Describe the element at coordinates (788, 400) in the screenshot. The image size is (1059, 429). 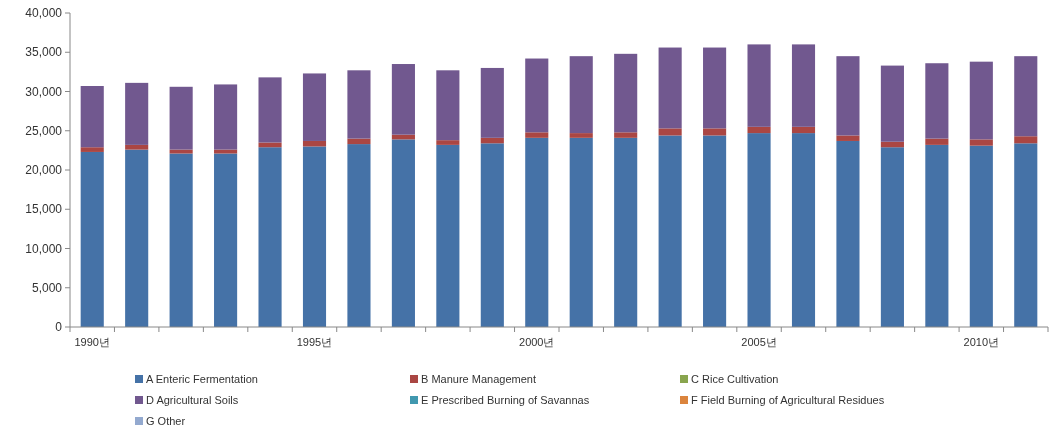
I see `legend-label: F Field Burning of Agricultural Residues` at that location.